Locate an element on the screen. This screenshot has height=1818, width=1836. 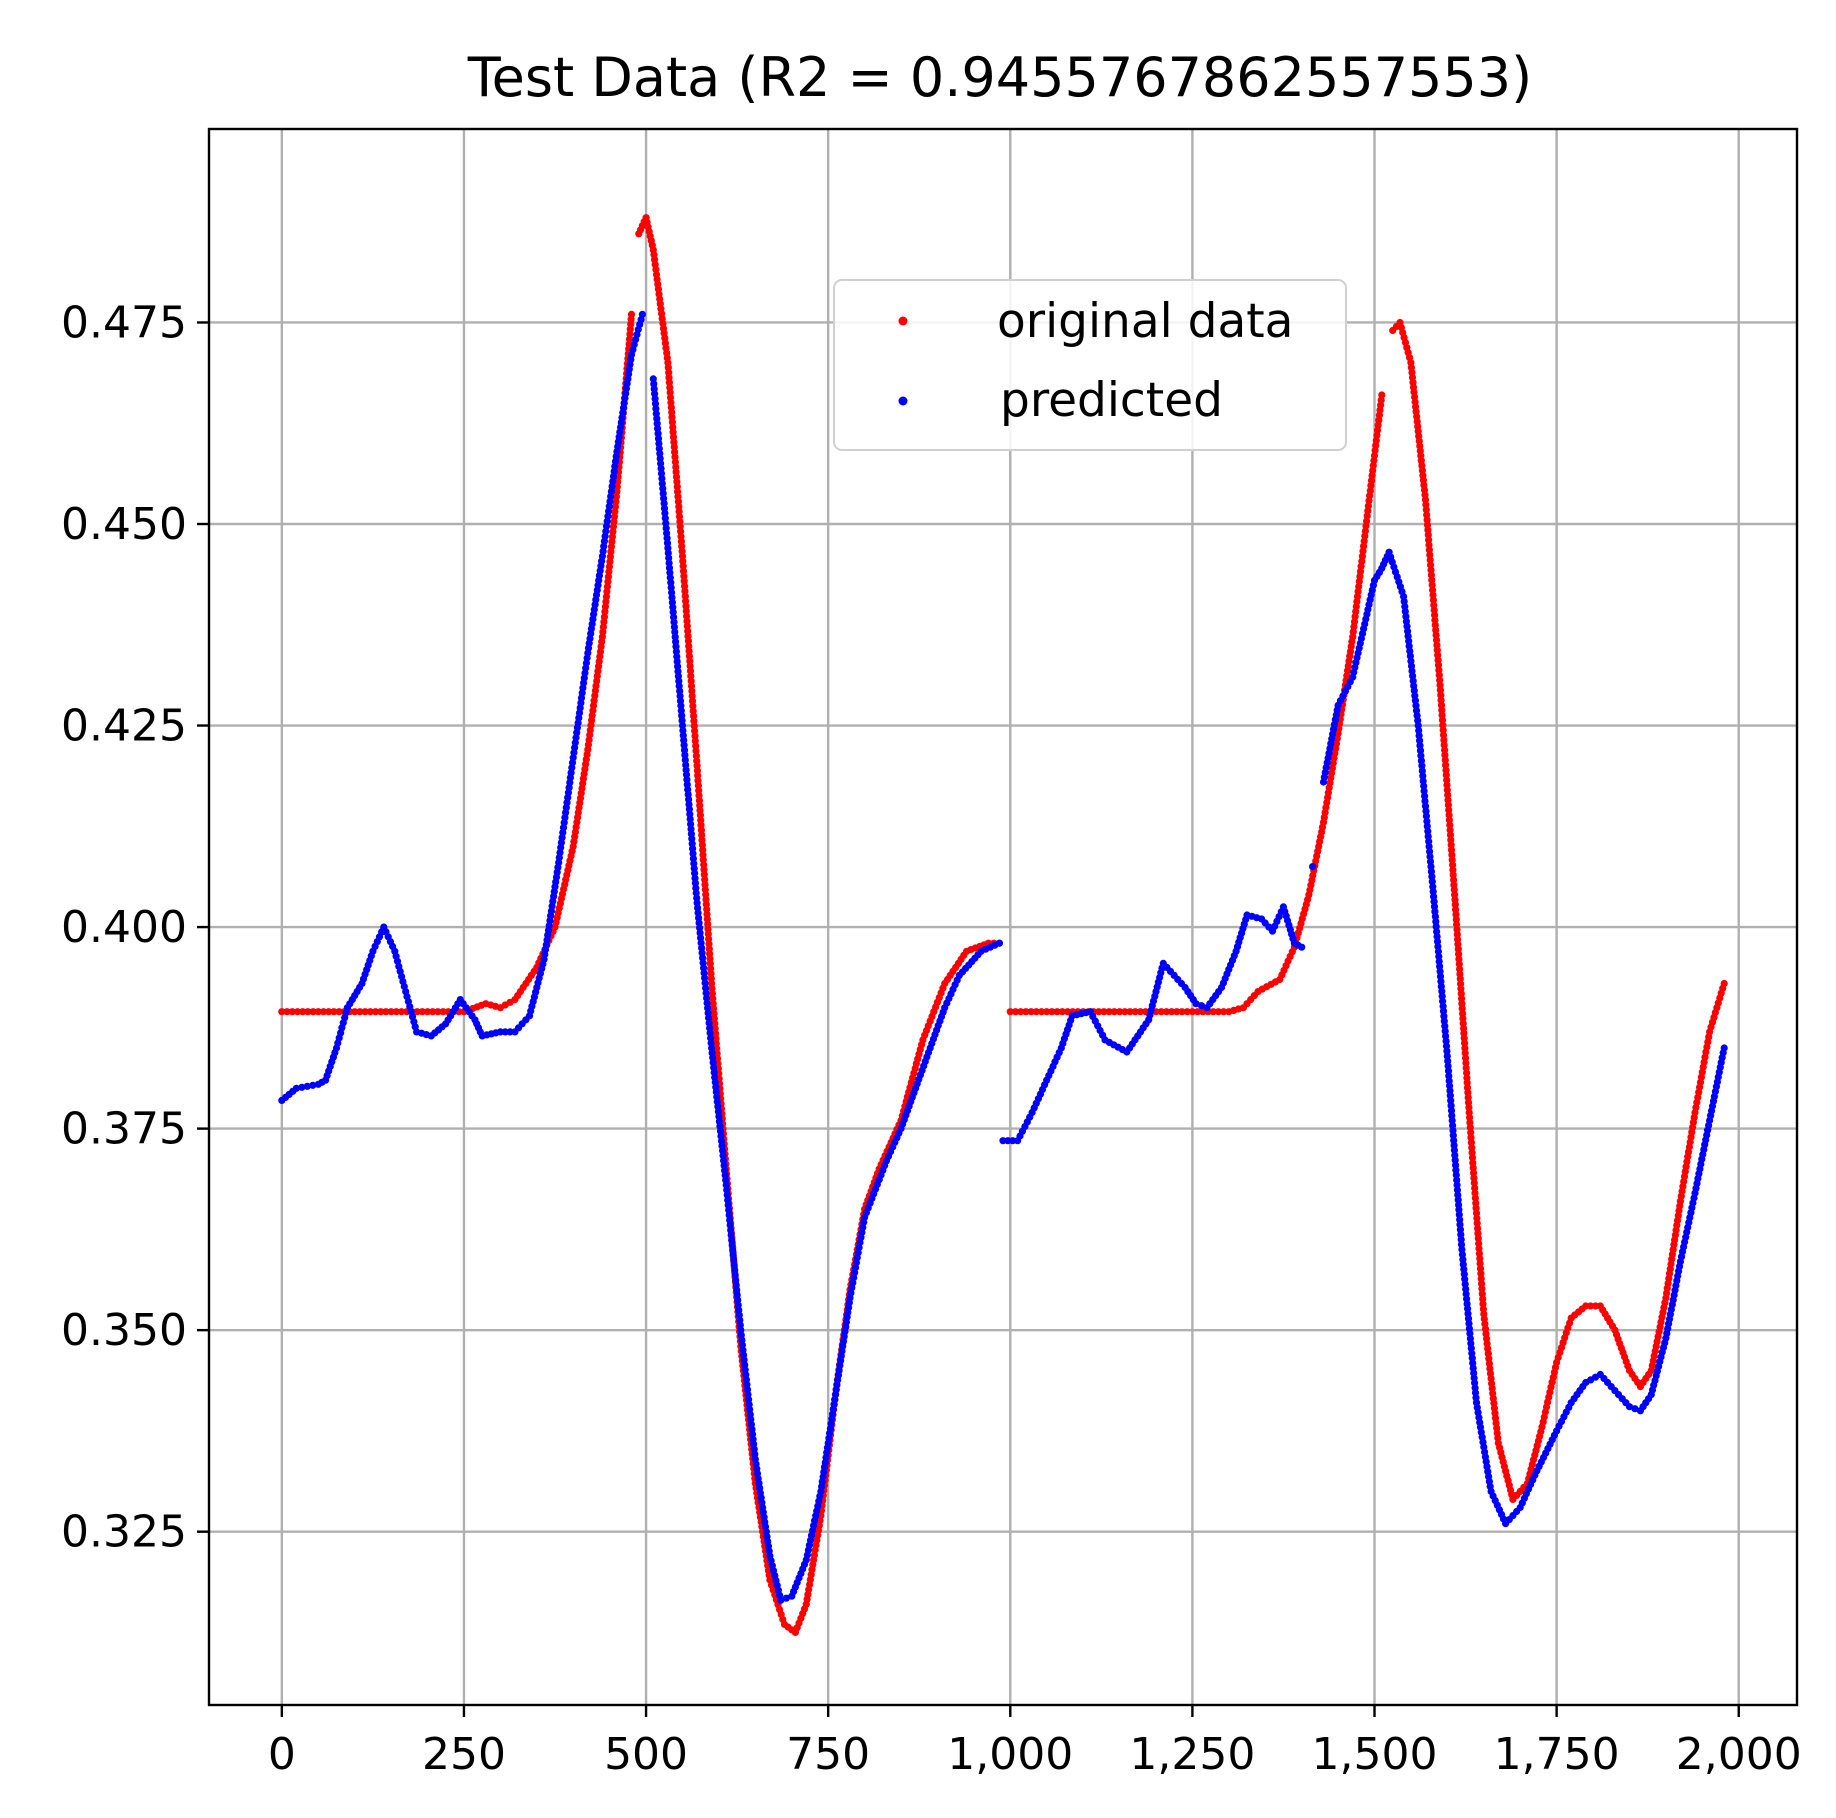
legend-label-original-data: original data is located at coordinates (1145, 321).